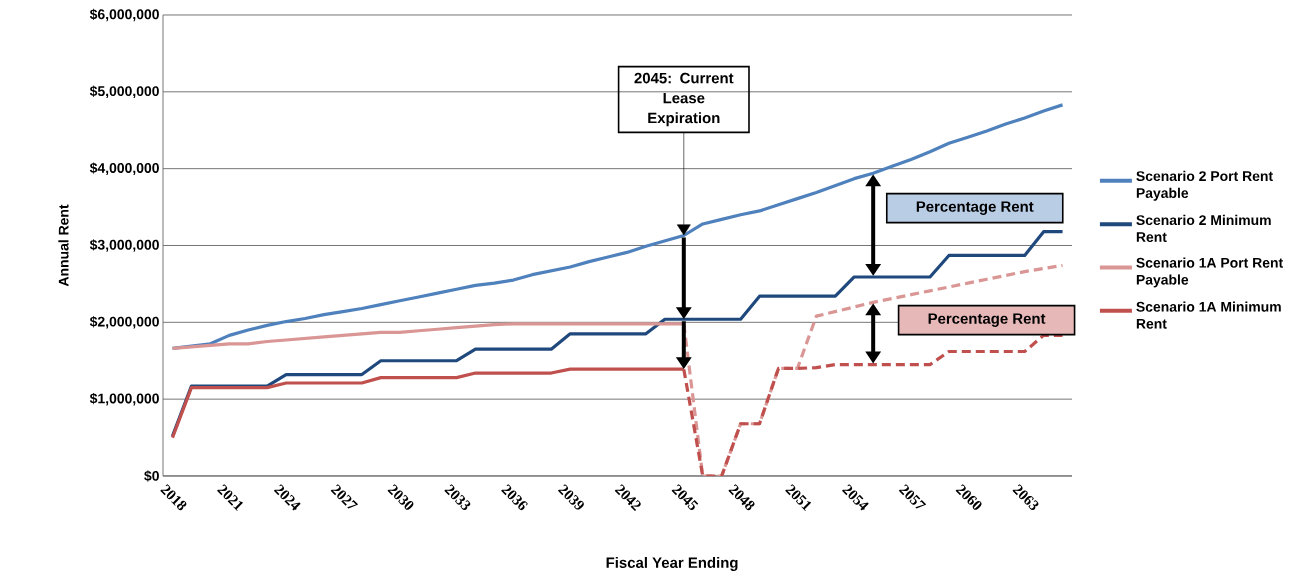 Image resolution: width=1312 pixels, height=582 pixels. What do you see at coordinates (63, 245) in the screenshot?
I see `y-axis-title: Annual Rent` at bounding box center [63, 245].